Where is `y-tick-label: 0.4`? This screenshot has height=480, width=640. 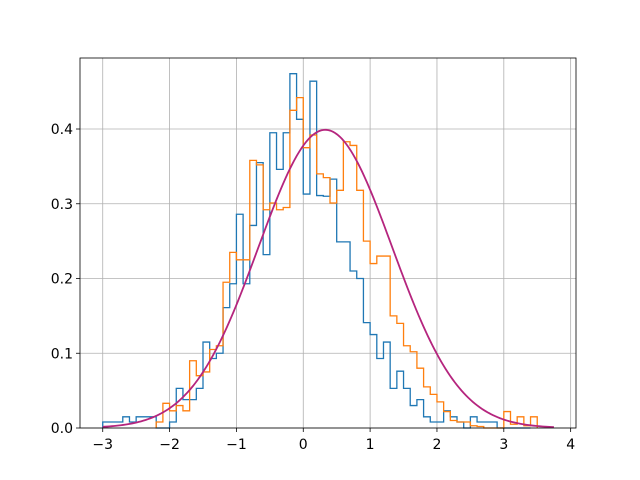
y-tick-label: 0.4 is located at coordinates (62, 130).